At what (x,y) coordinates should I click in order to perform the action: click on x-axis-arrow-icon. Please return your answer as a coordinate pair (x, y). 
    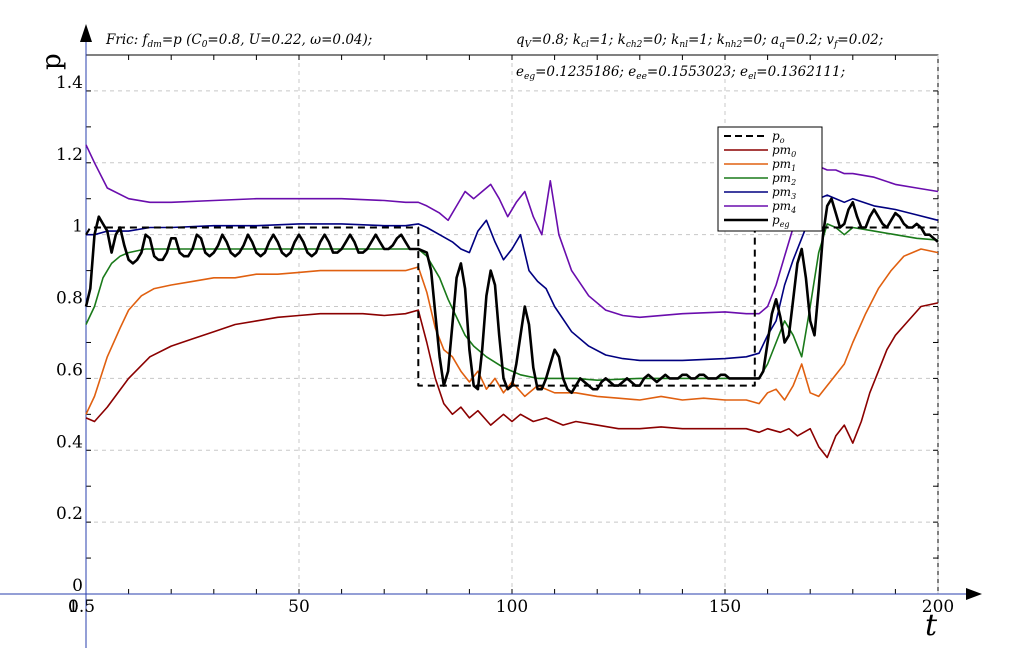
    Looking at the image, I should click on (974, 594).